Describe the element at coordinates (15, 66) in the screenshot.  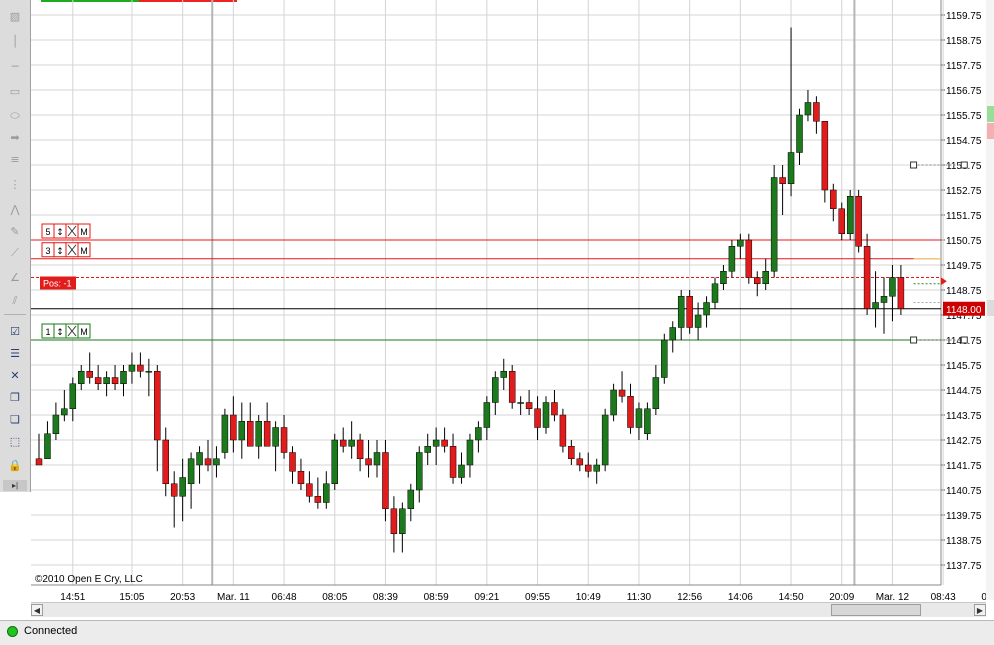
I see `horizontal-line-icon: ─` at that location.